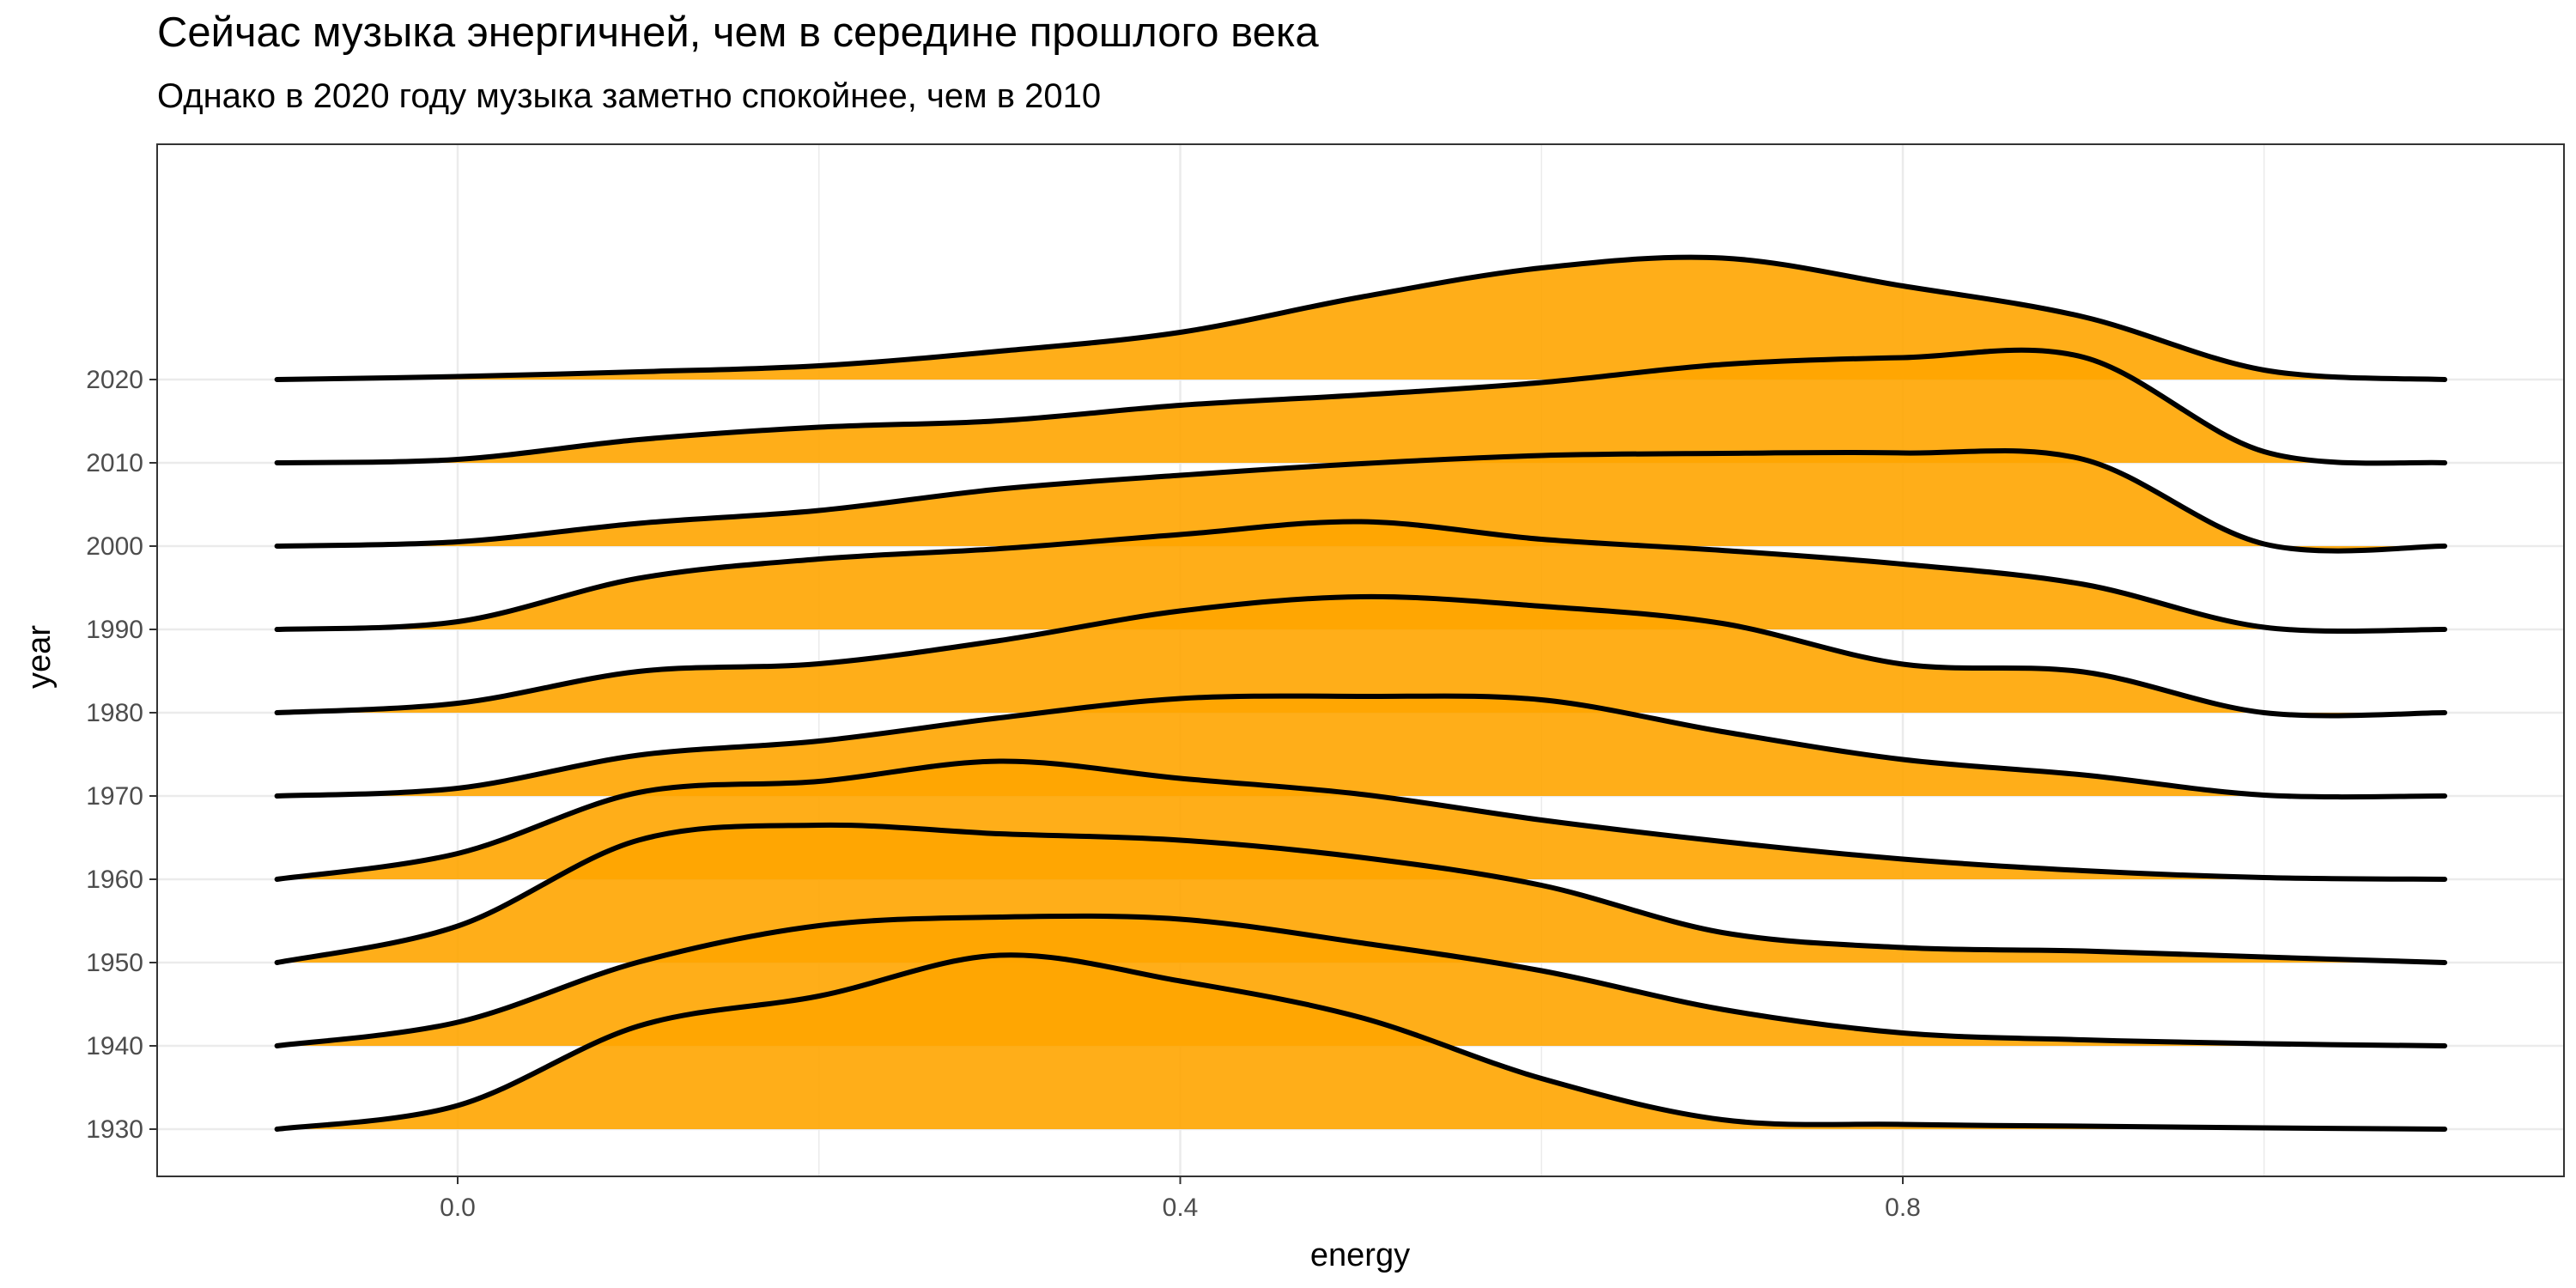 The height and width of the screenshot is (1288, 2576). What do you see at coordinates (114, 630) in the screenshot?
I see `y-tick-label: 1990` at bounding box center [114, 630].